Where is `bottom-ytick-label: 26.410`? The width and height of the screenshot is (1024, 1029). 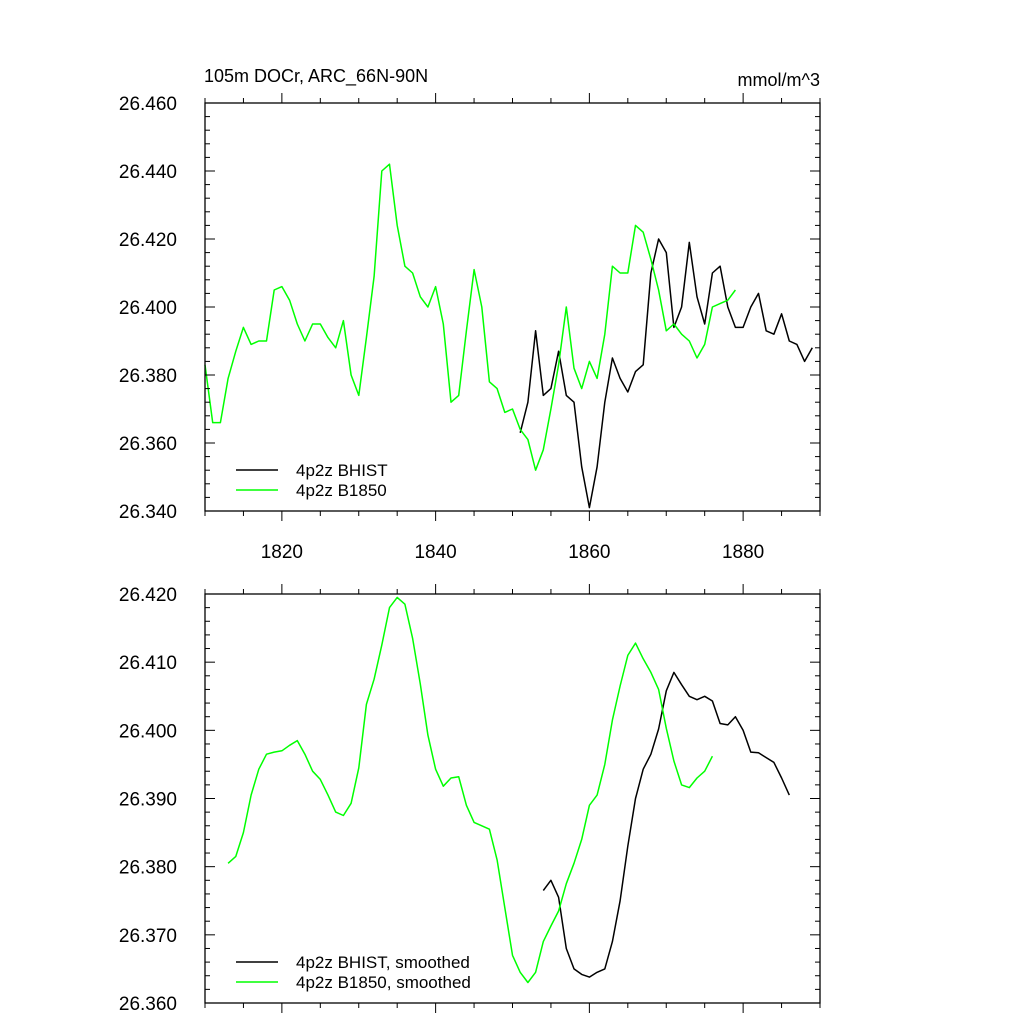 bottom-ytick-label: 26.410 is located at coordinates (148, 663).